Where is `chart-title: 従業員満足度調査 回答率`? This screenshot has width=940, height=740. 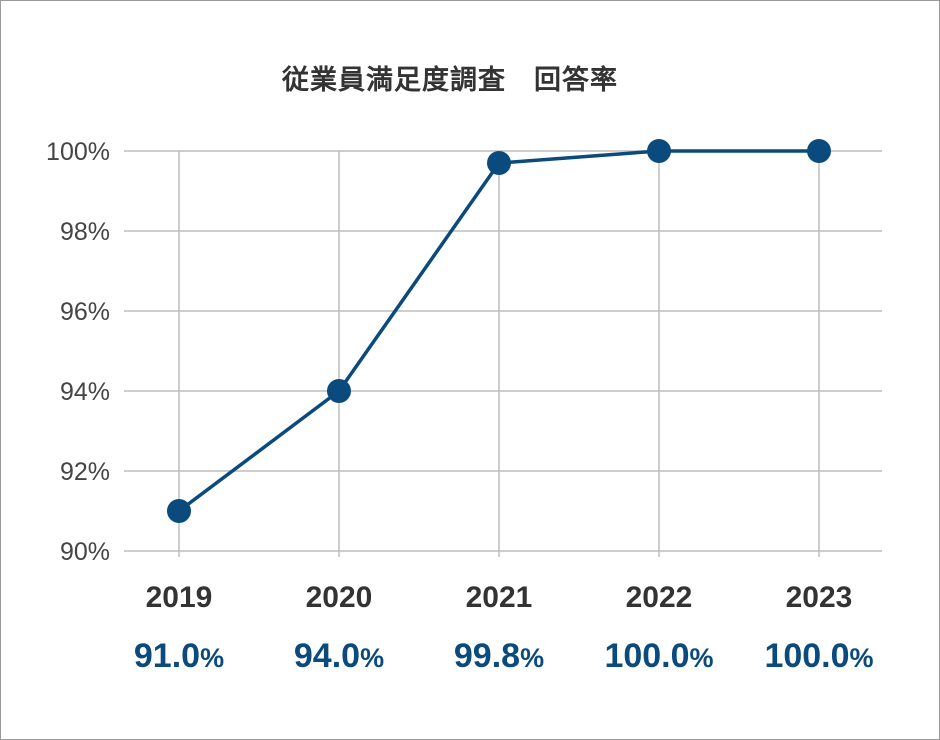
chart-title: 従業員満足度調査 回答率 is located at coordinates (450, 80).